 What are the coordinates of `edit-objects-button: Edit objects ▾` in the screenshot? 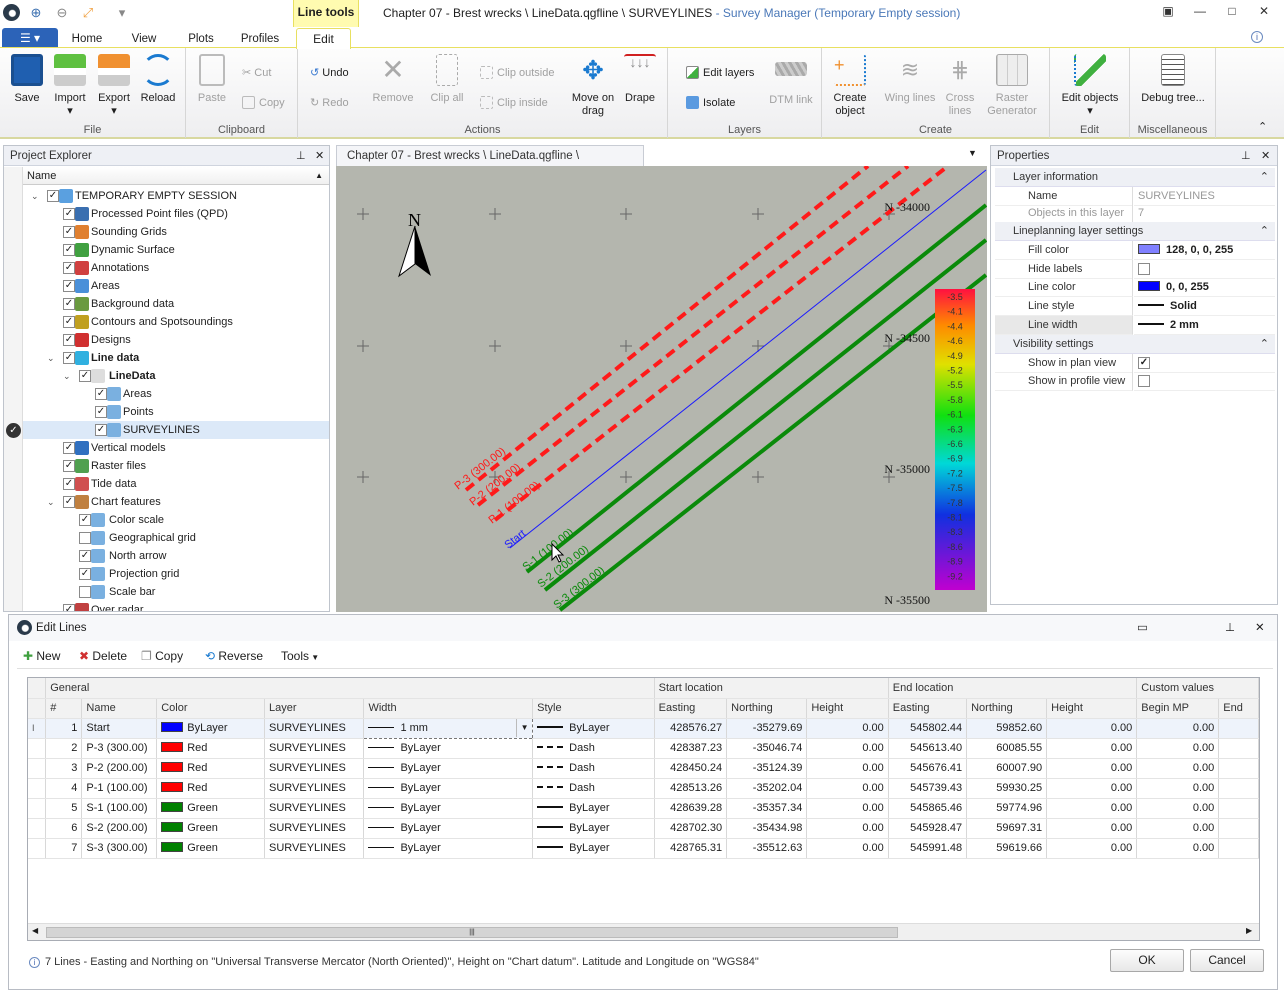 It's located at (1090, 86).